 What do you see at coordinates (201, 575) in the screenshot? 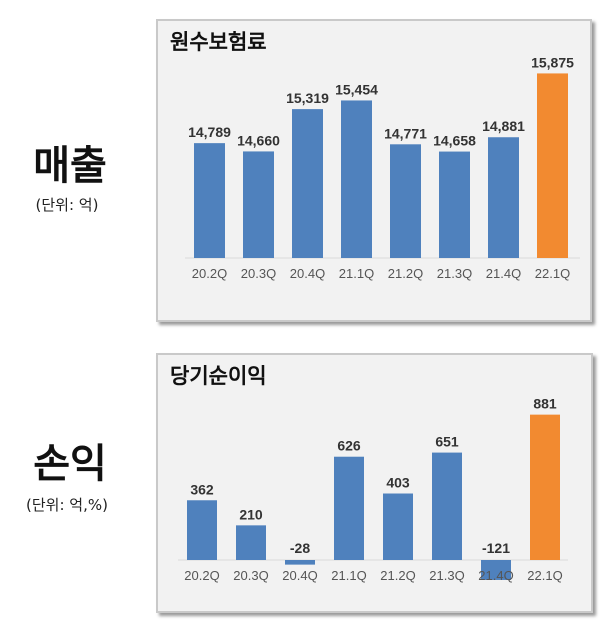
I see `net-income-x-tick-label: 20.2Q` at bounding box center [201, 575].